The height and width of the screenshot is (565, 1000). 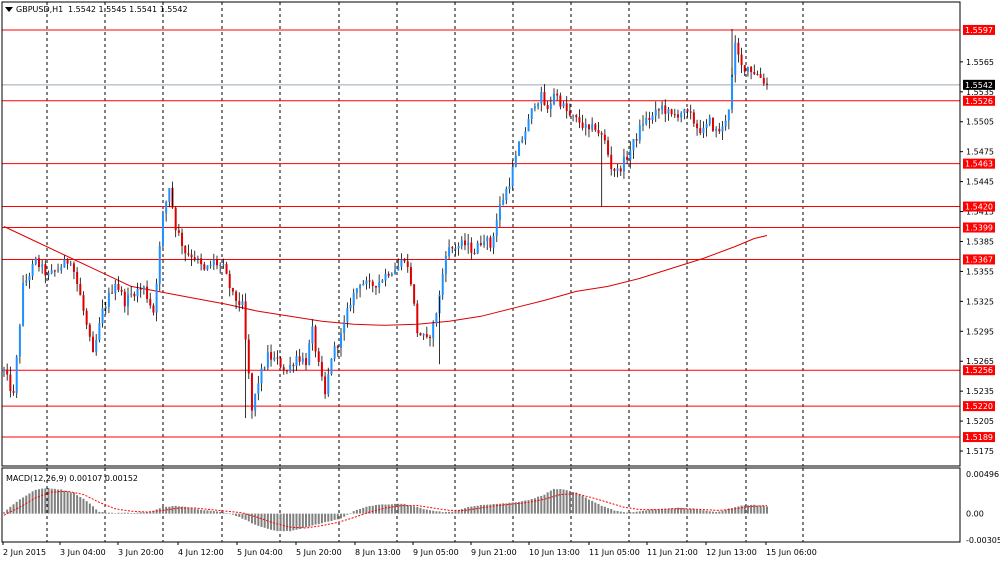 I want to click on y-tick-label: 1.5445, so click(x=980, y=182).